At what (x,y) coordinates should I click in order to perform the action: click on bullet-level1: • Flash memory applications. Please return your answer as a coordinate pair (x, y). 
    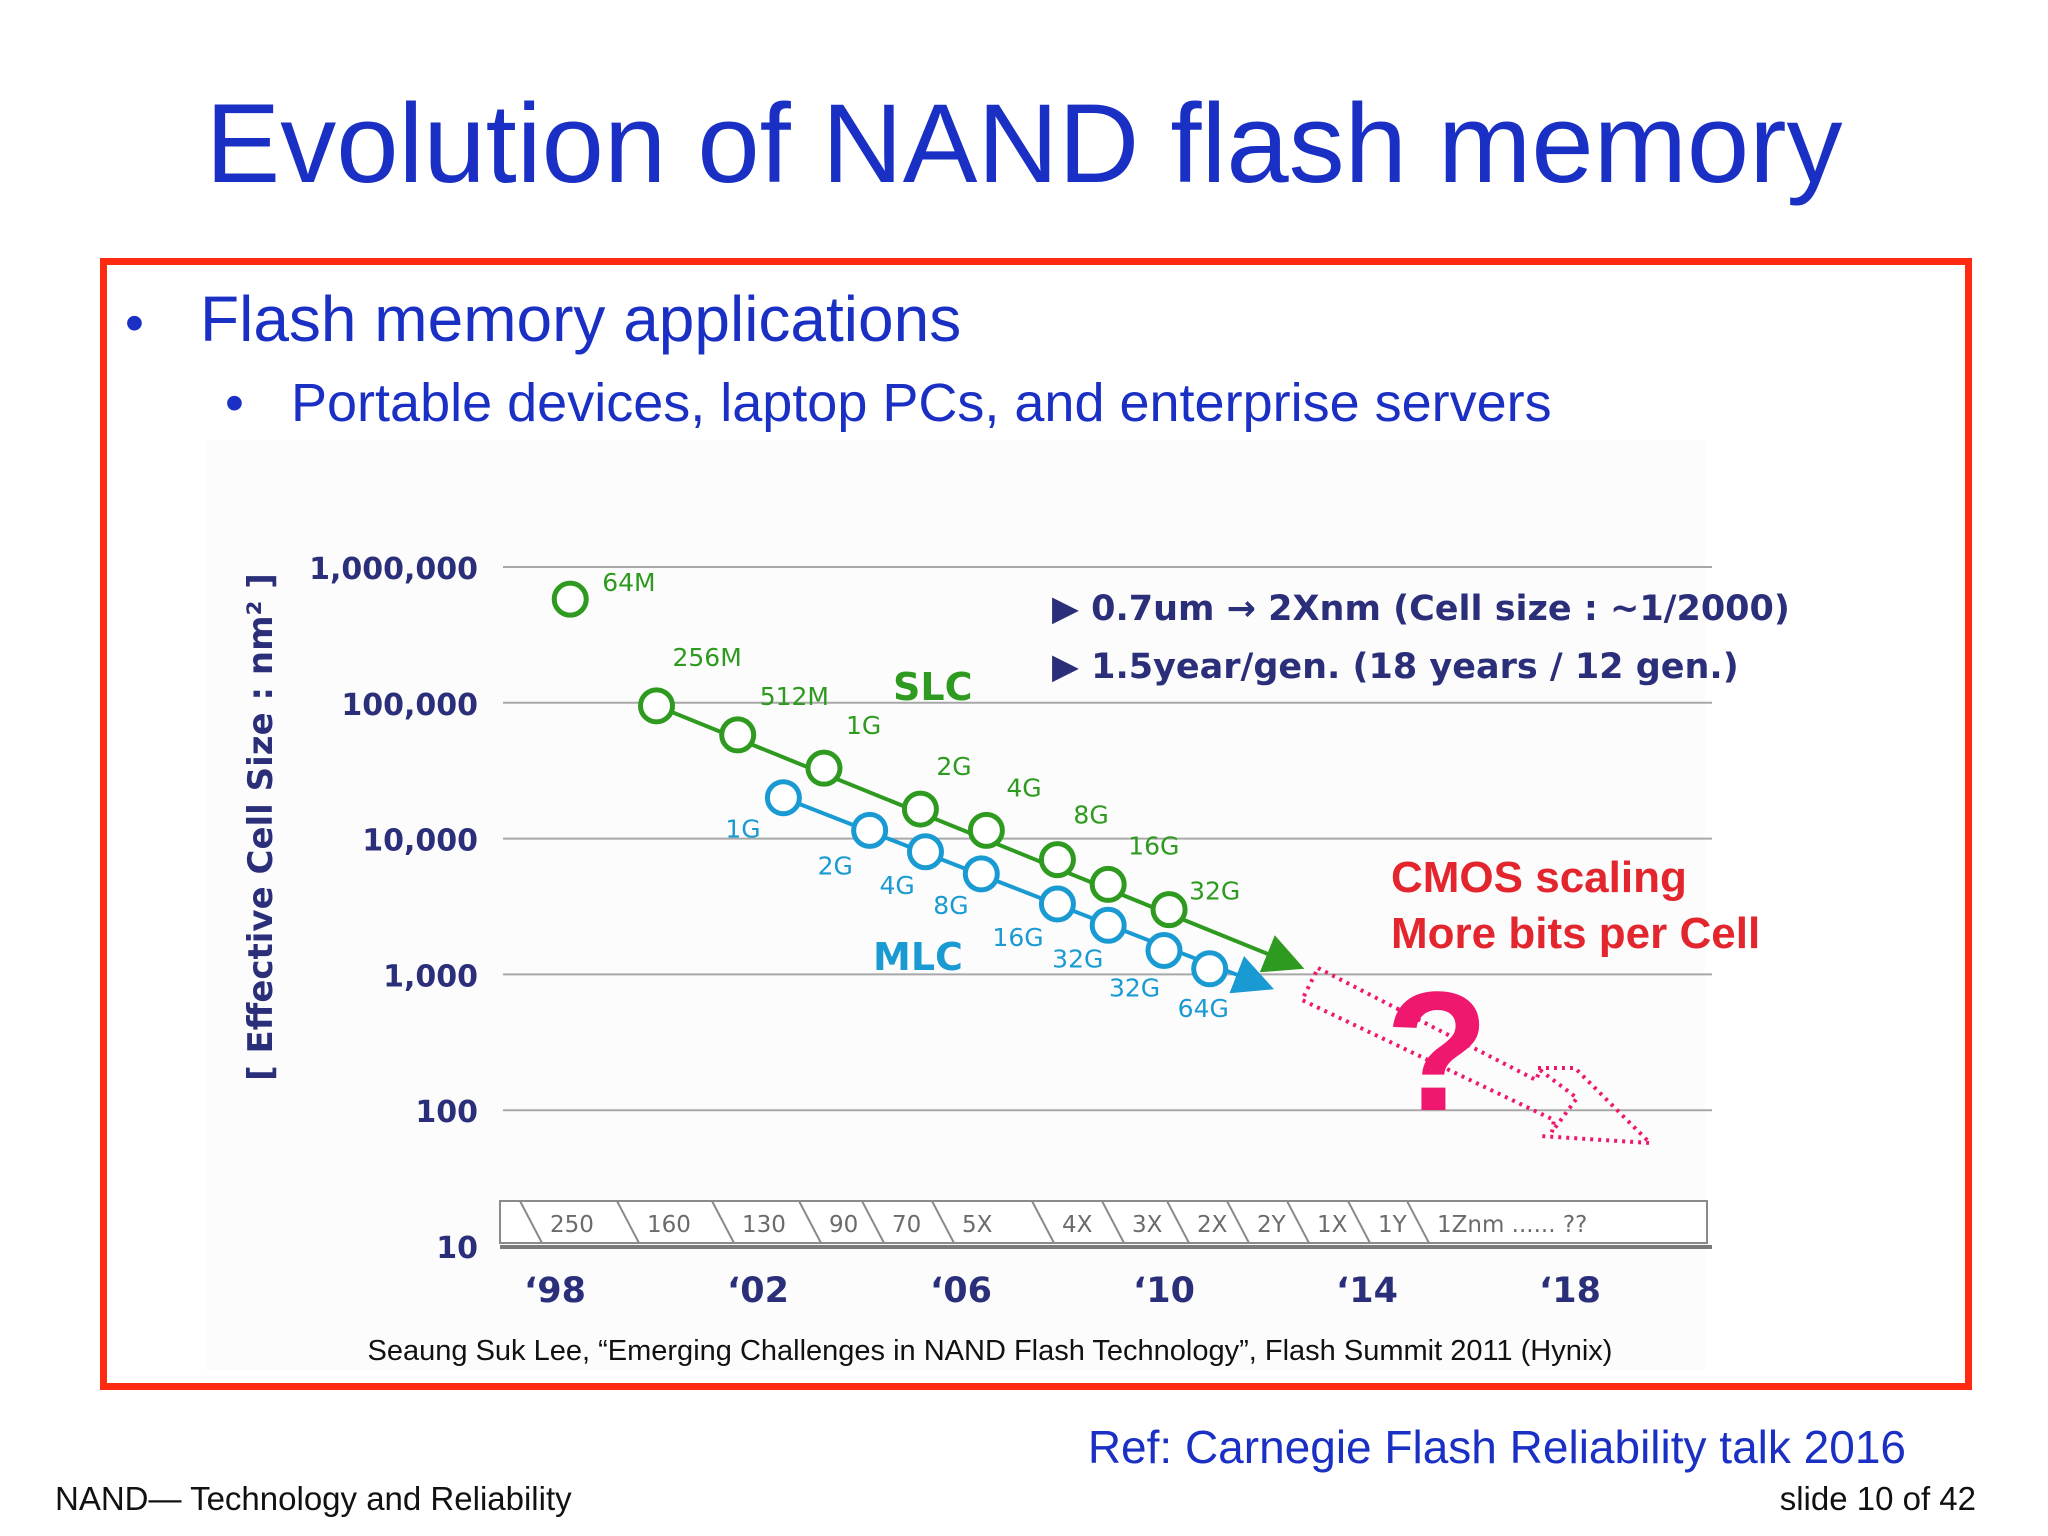
    Looking at the image, I should click on (543, 319).